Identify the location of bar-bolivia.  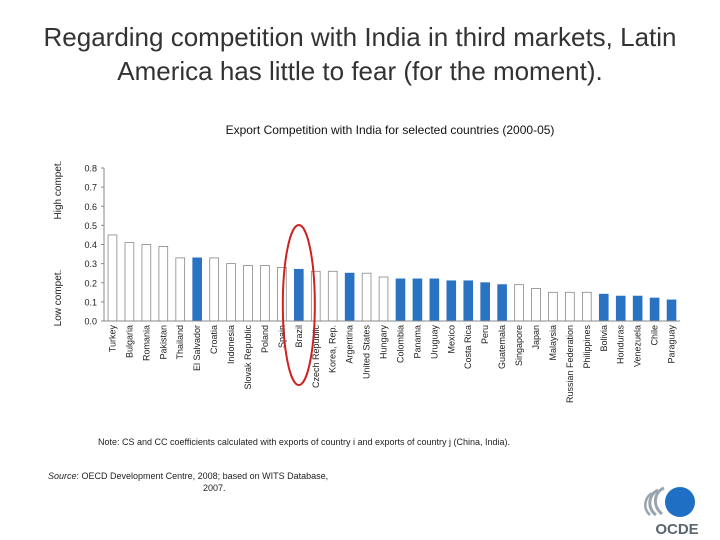
(603, 307).